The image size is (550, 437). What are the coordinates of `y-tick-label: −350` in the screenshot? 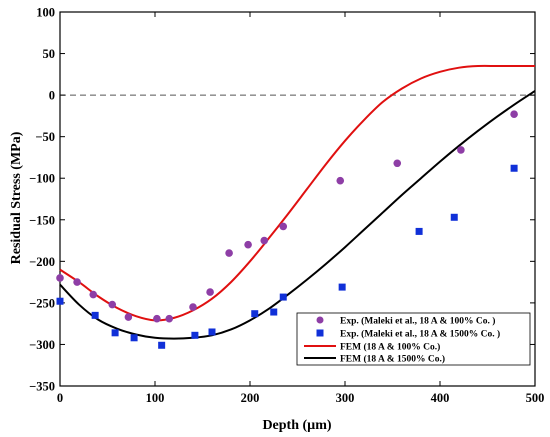 It's located at (42, 387).